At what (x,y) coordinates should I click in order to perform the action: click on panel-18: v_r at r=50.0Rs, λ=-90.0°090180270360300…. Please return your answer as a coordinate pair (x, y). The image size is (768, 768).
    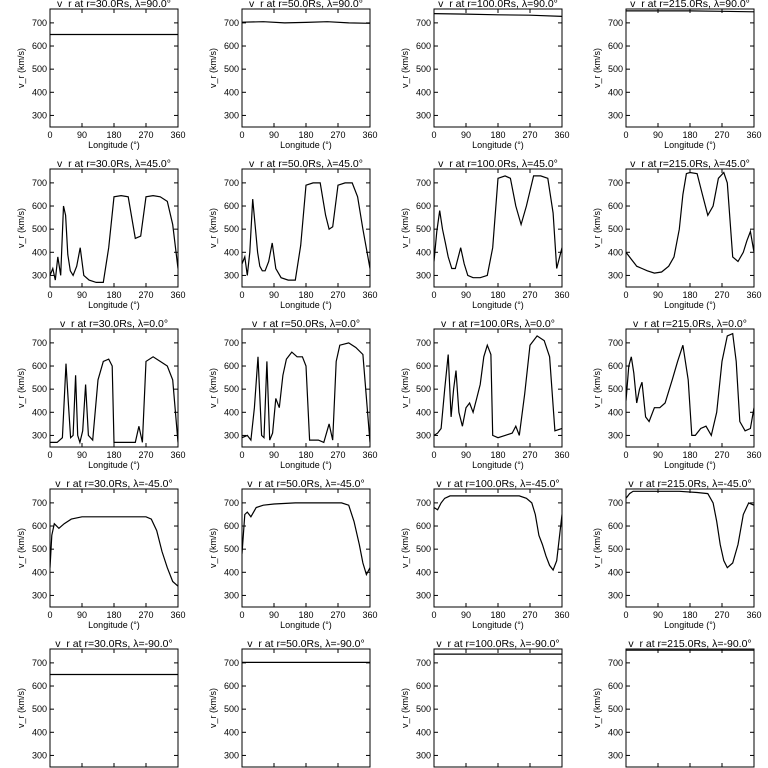
    Looking at the image, I should click on (289, 703).